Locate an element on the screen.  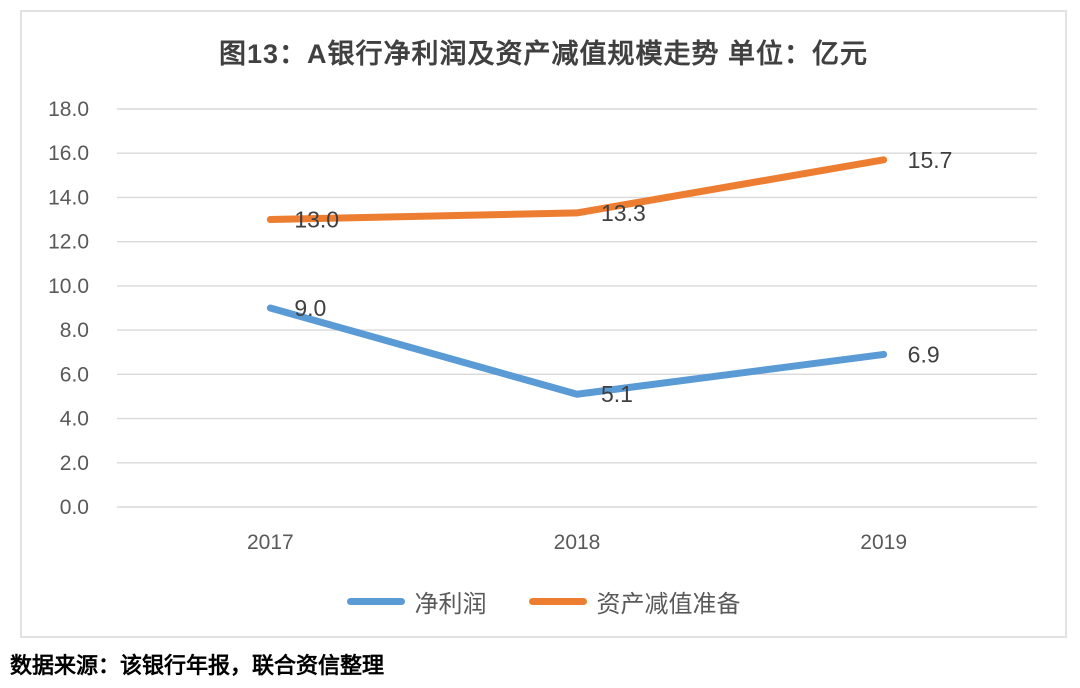
y-tick-label: 12.0 is located at coordinates (68, 242).